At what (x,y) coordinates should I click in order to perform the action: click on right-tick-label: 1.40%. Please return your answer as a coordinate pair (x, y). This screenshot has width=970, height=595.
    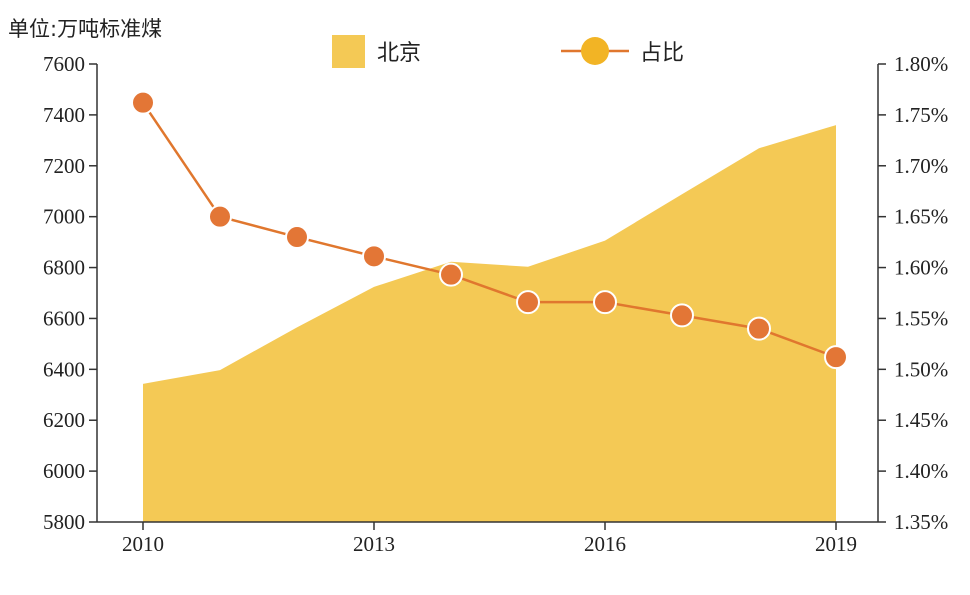
    Looking at the image, I should click on (921, 471).